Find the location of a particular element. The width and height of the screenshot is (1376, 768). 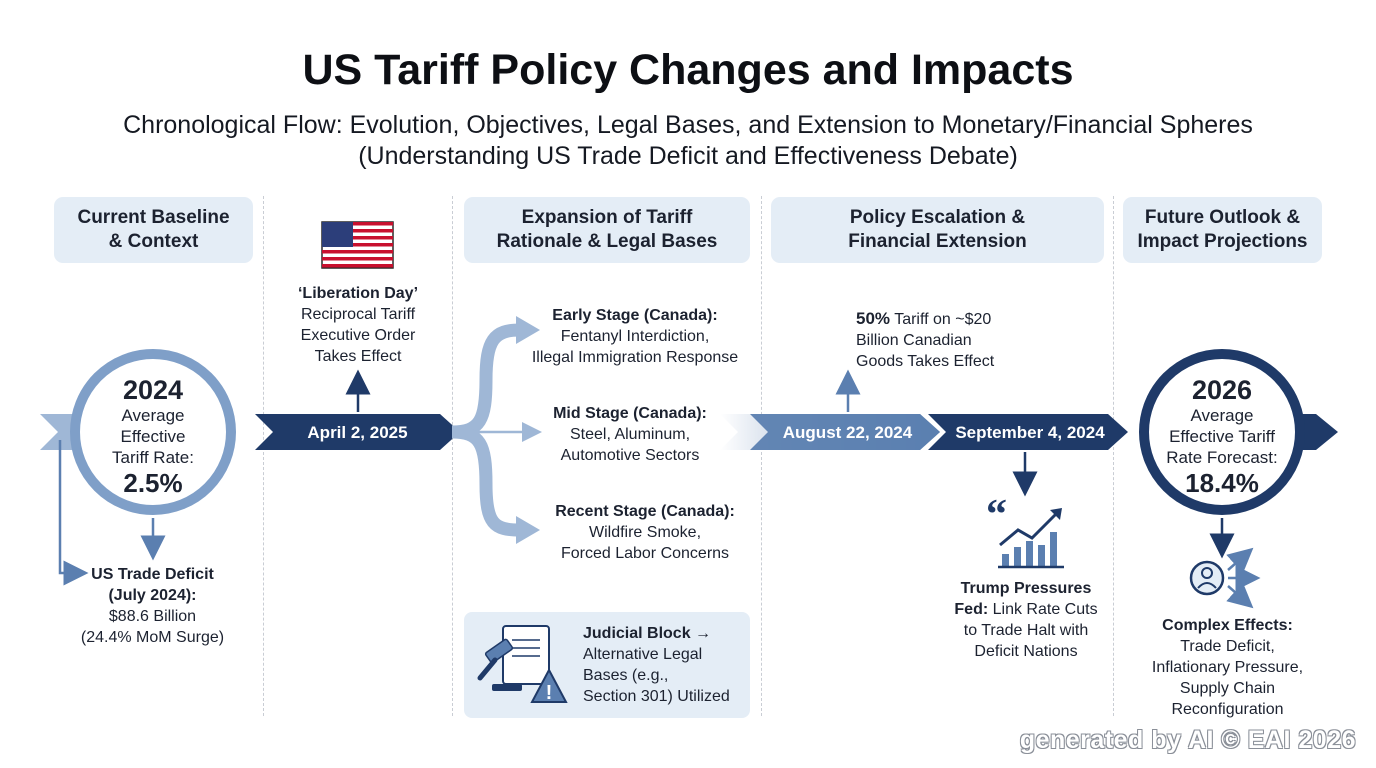

baseline-label-2: Effective is located at coordinates (153, 436).